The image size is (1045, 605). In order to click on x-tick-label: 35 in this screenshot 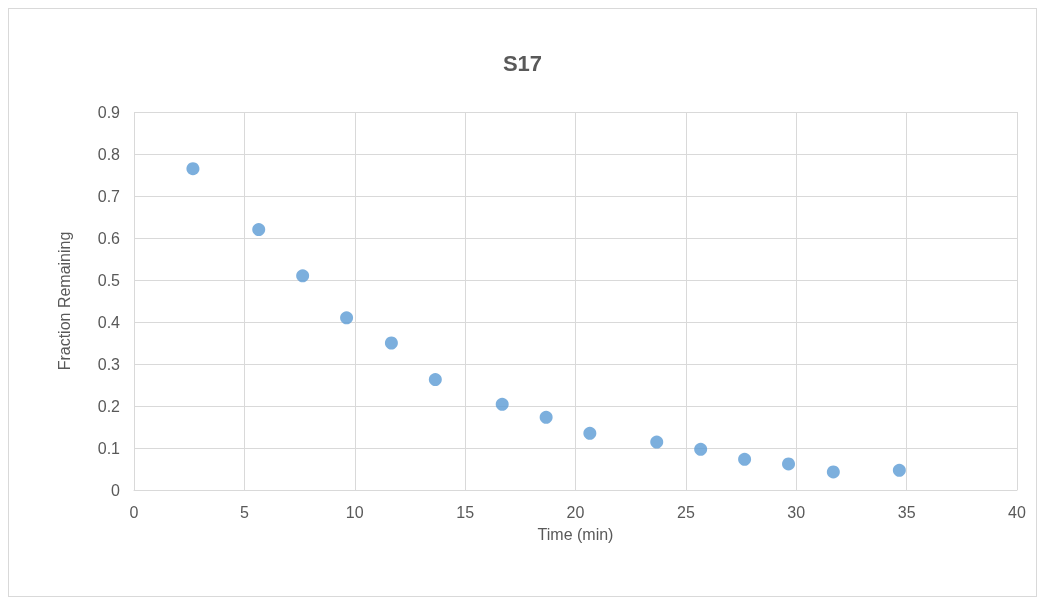, I will do `click(906, 512)`.